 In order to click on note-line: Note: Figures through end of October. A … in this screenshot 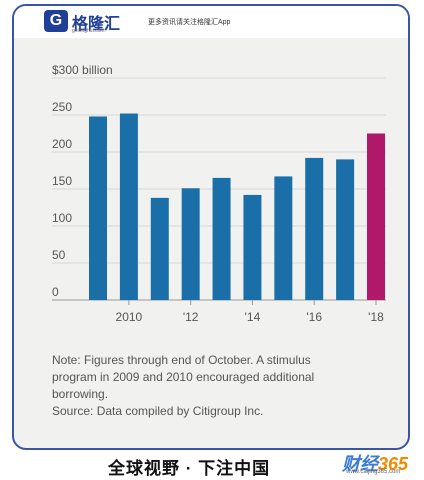, I will do `click(181, 360)`.